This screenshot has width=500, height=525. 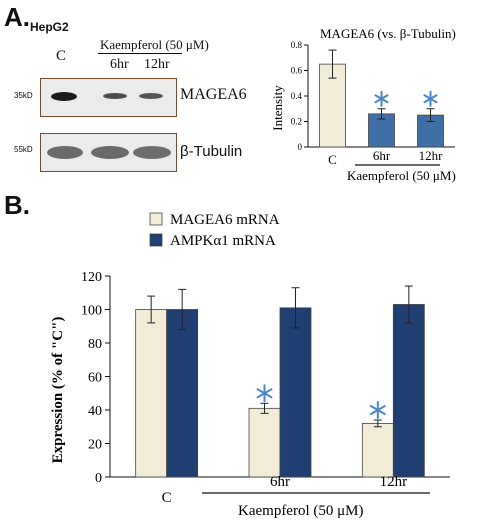 I want to click on chart-a-ytick-label: 0, so click(x=300, y=147).